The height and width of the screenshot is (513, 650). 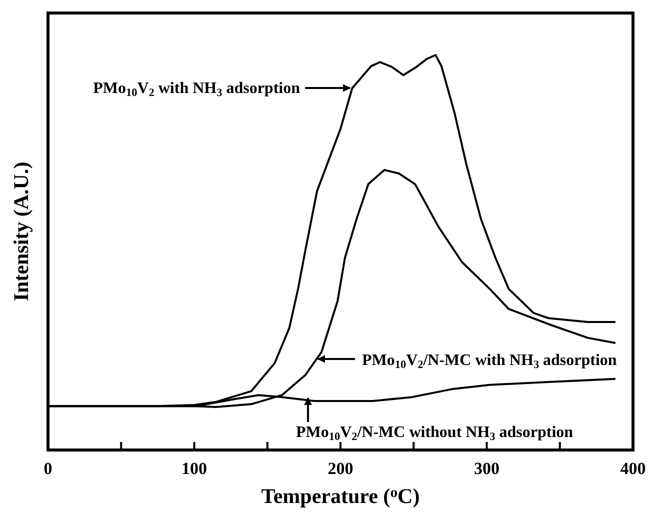 What do you see at coordinates (435, 433) in the screenshot?
I see `annotation: PMo$_{10}$V$_{2}$/N-MC without NH$_{3}$ adsorption` at bounding box center [435, 433].